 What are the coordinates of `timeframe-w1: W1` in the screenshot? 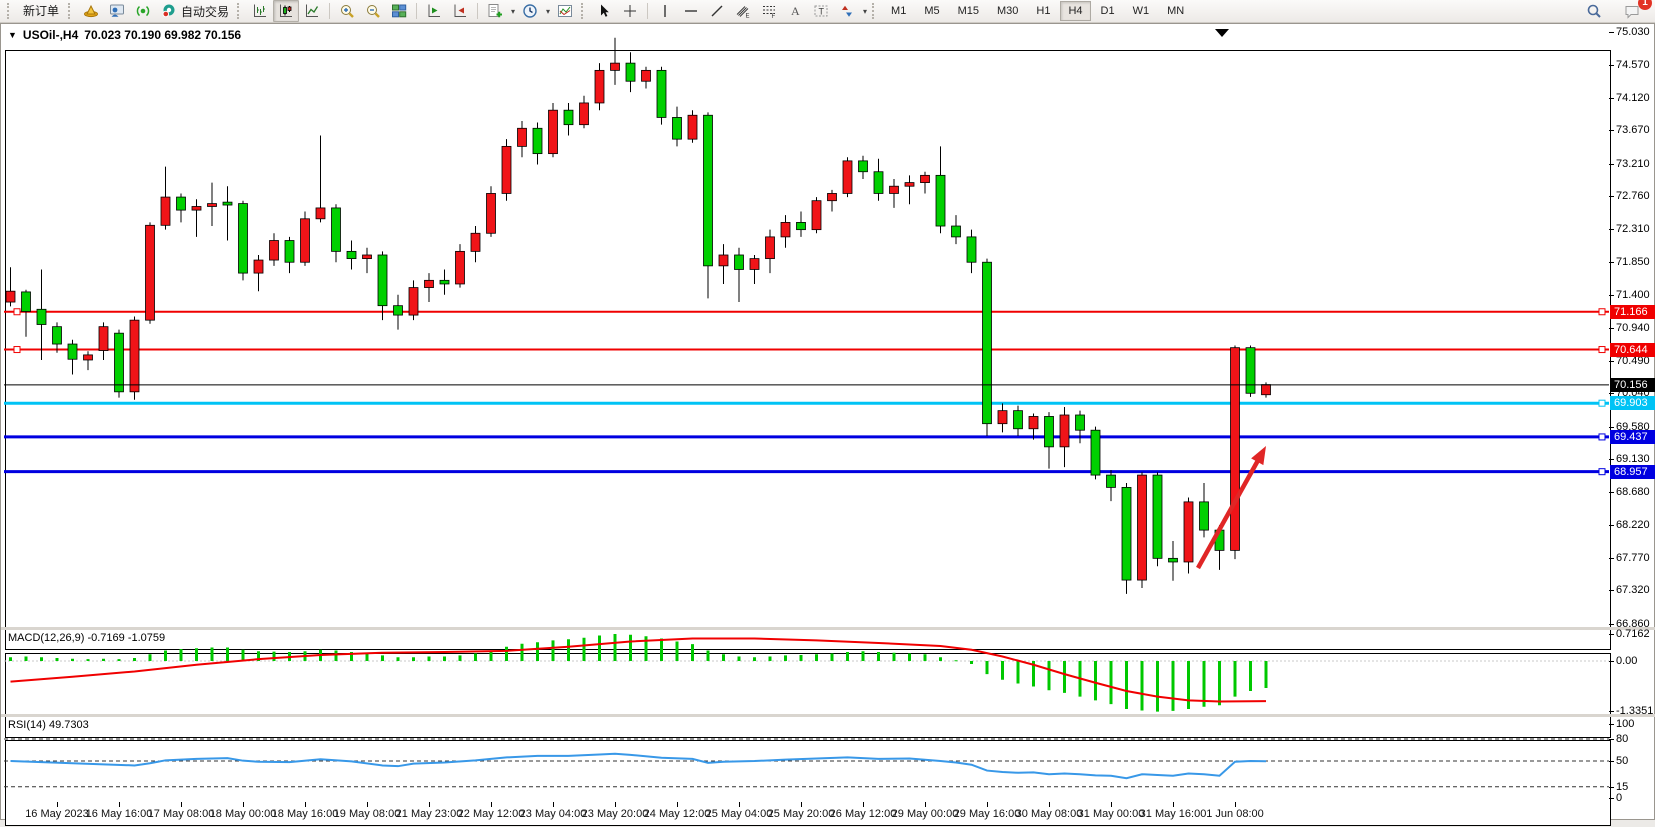 It's located at (1141, 11).